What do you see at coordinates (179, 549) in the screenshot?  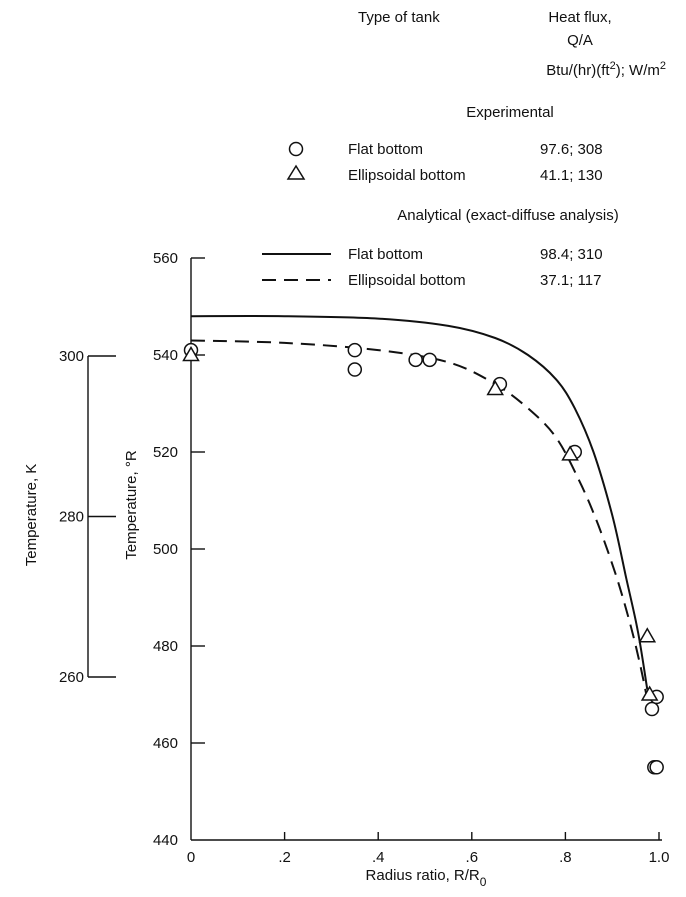 I see `y-axis-ticks: 440 460 480 500 520 540 560` at bounding box center [179, 549].